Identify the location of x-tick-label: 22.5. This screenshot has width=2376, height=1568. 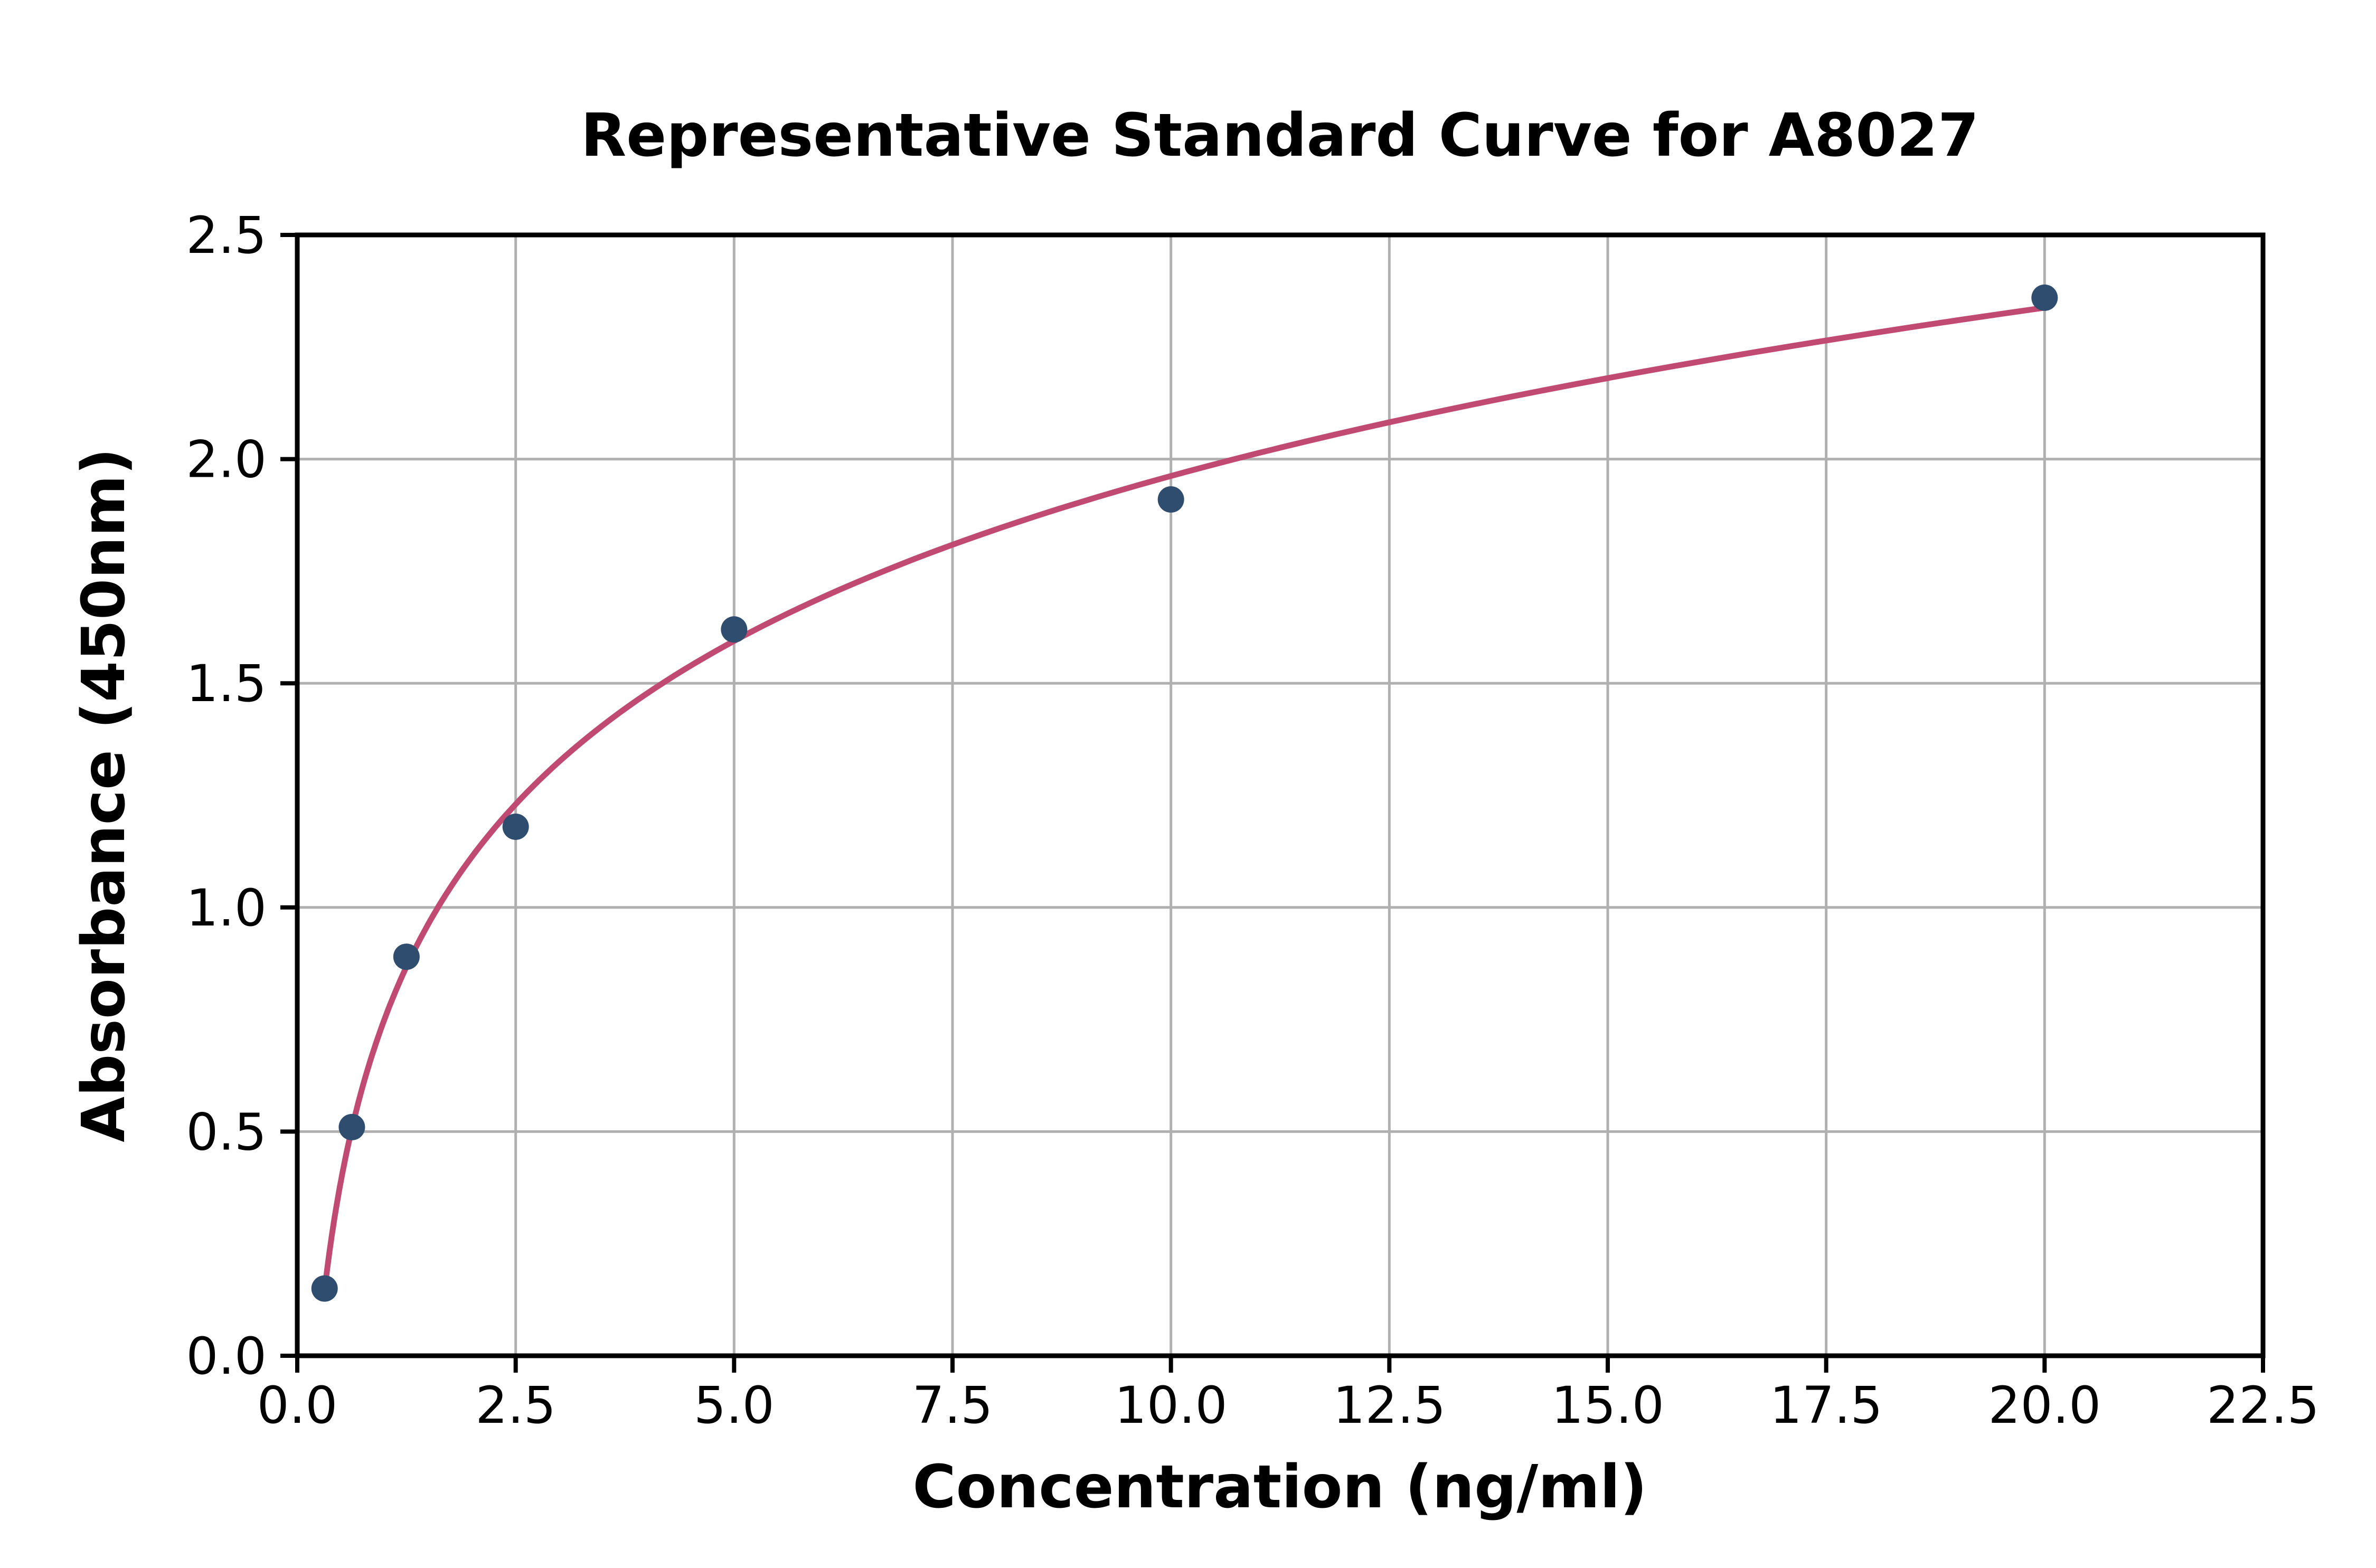
(2263, 1406).